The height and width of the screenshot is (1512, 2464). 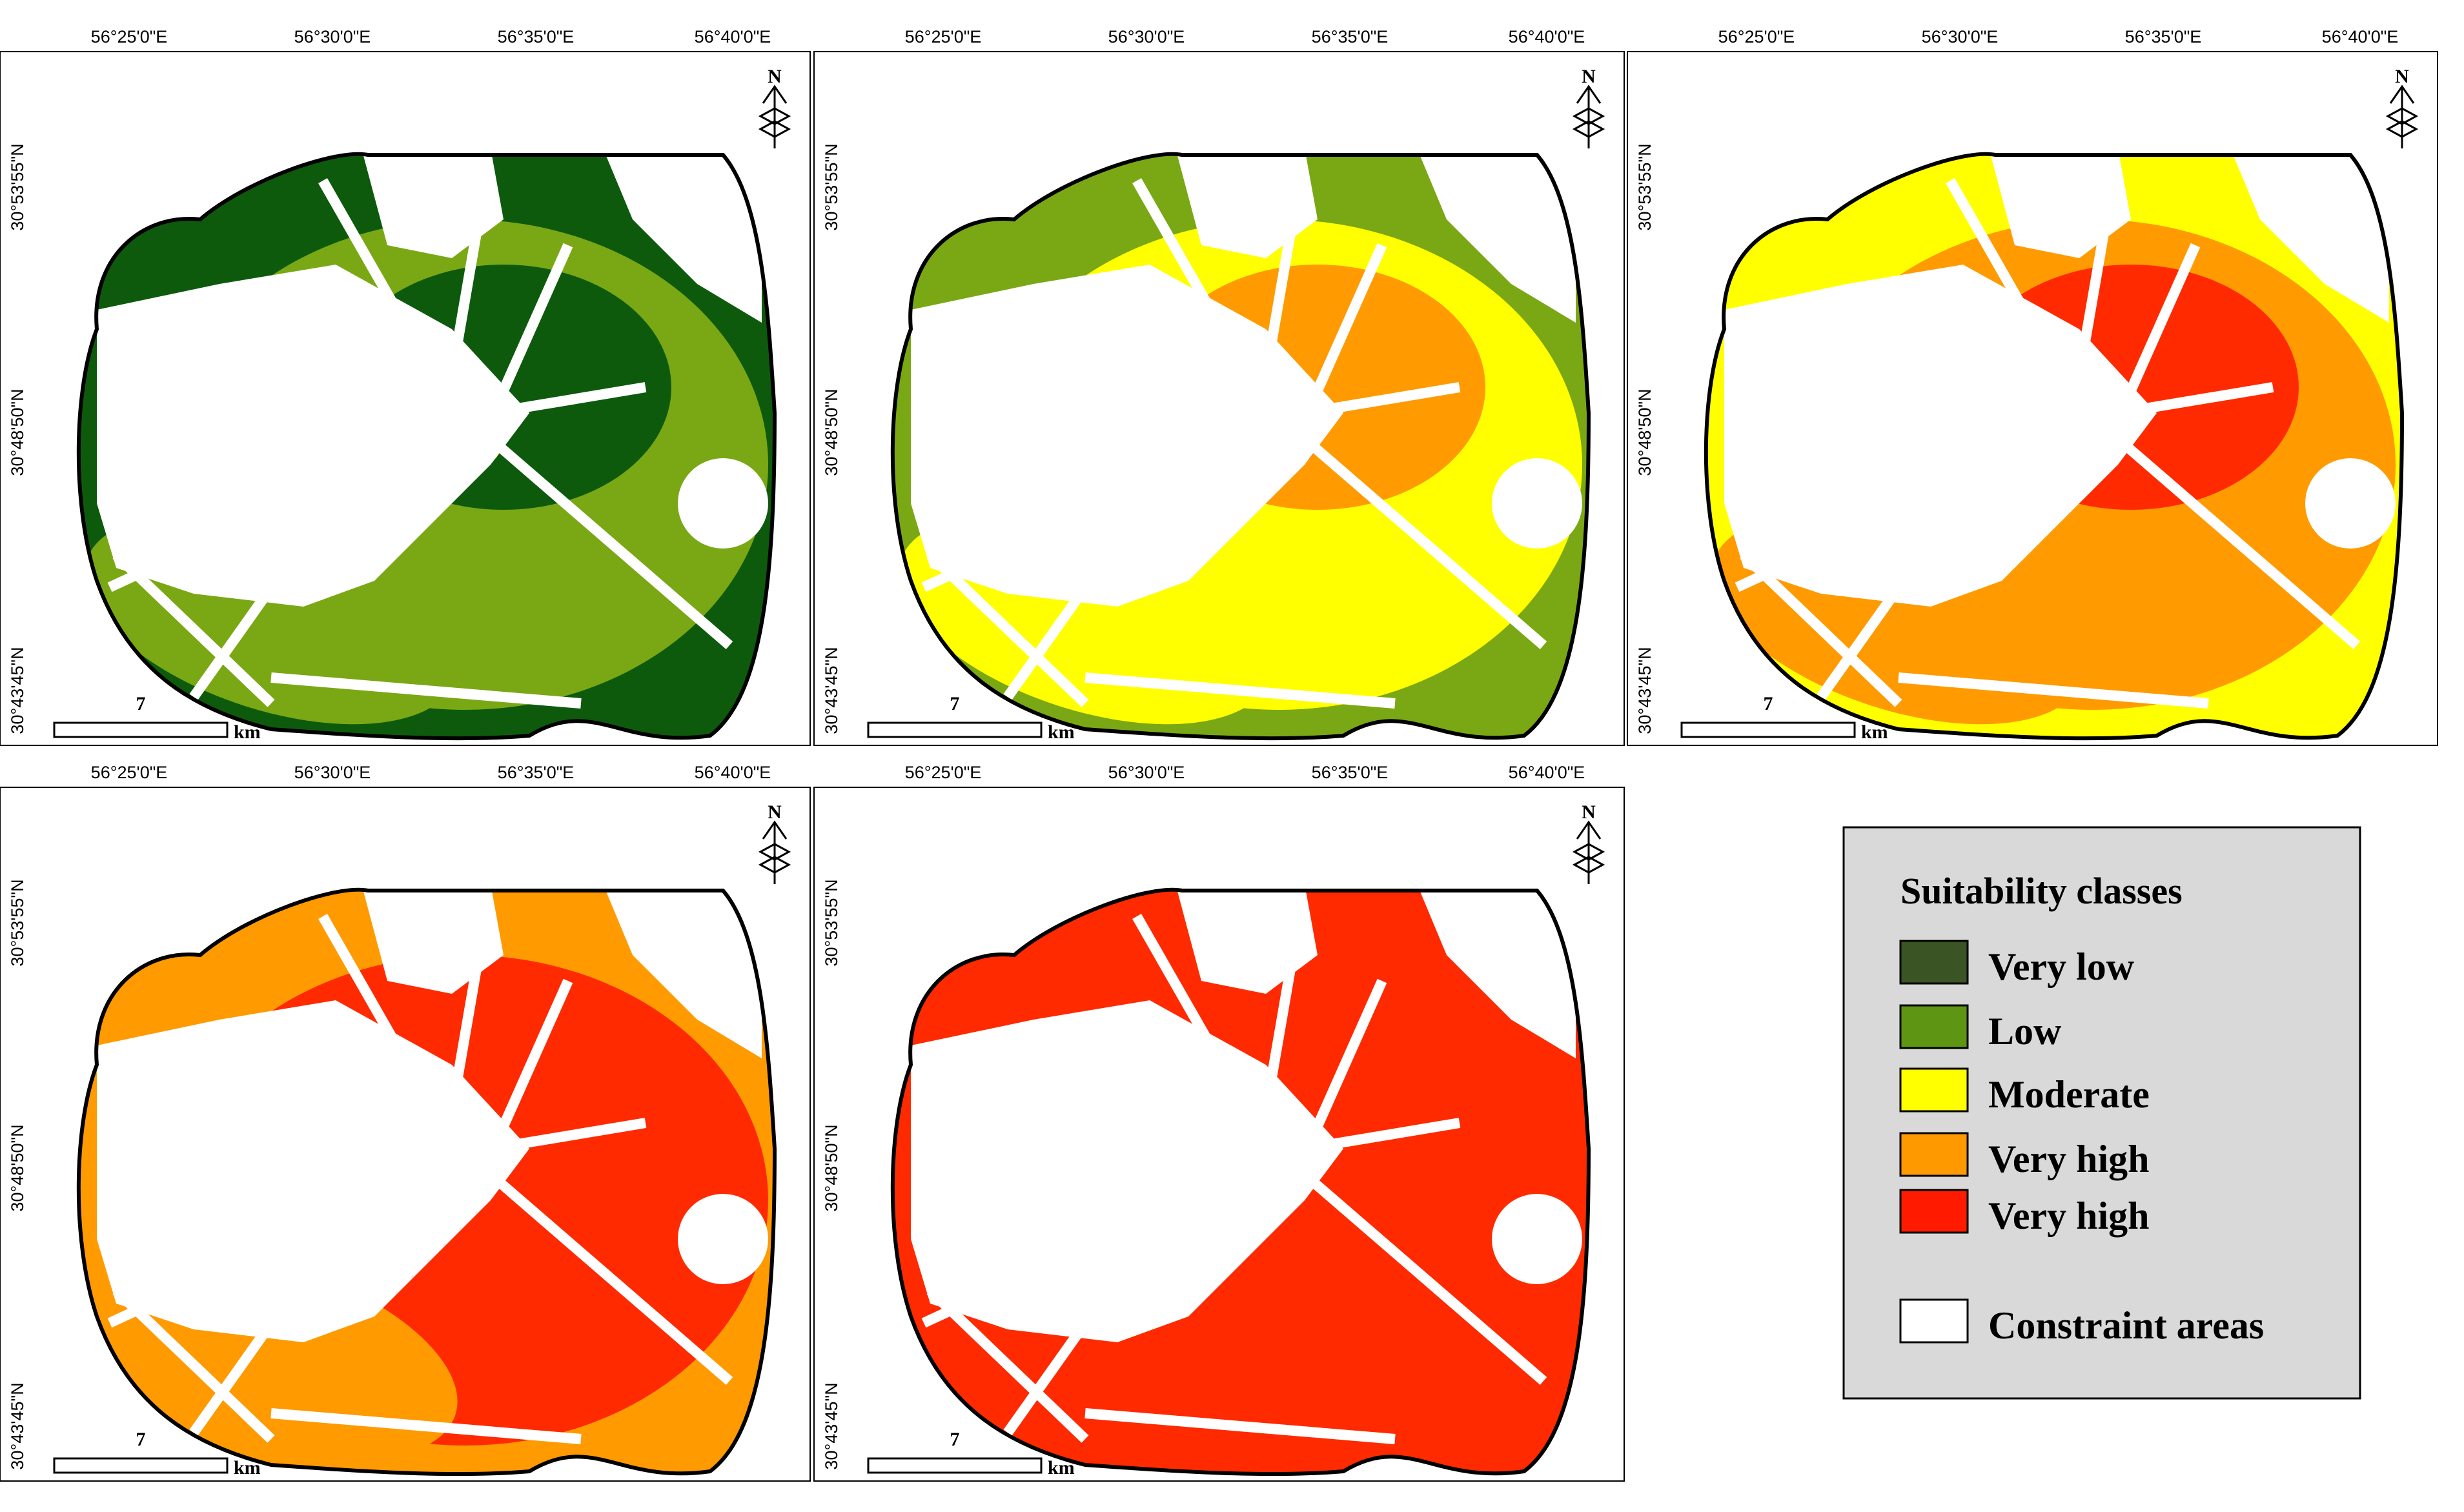 What do you see at coordinates (2061, 966) in the screenshot?
I see `legend-label: Very low` at bounding box center [2061, 966].